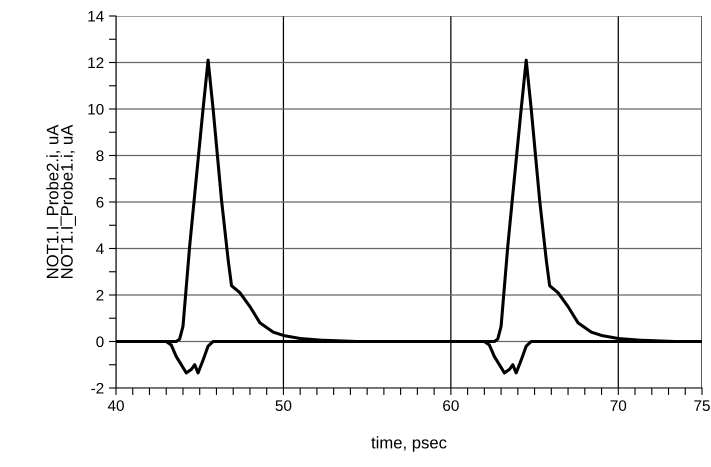  I want to click on x-tick-label: 60, so click(451, 406).